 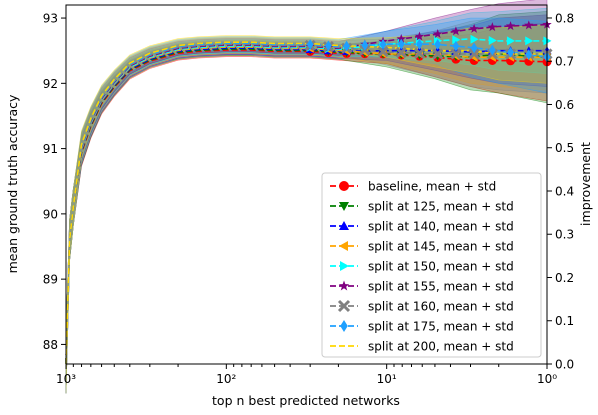 I want to click on x-tick-label: 10¹, so click(x=387, y=379).